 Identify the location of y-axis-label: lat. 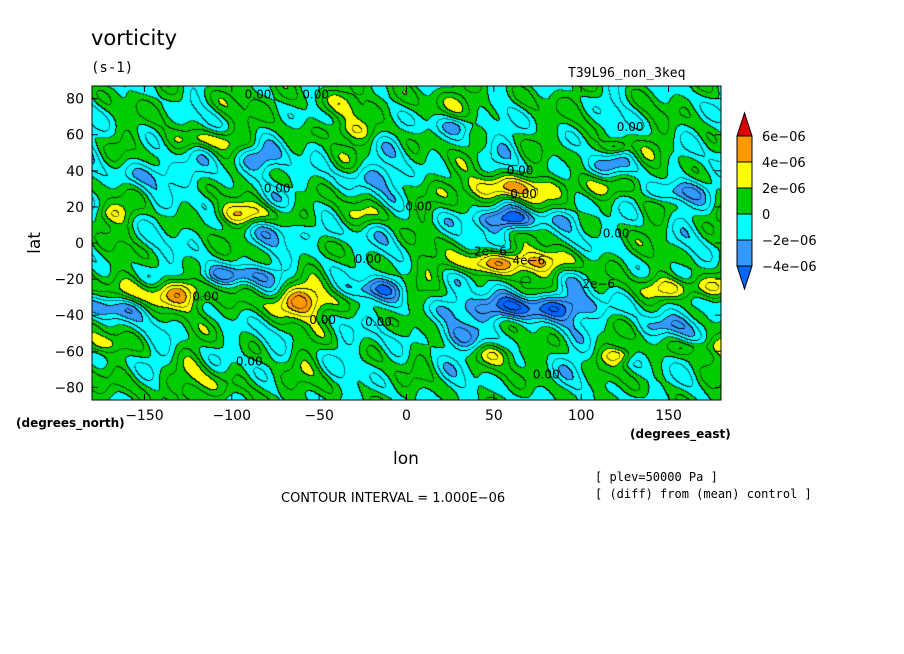
(35, 243).